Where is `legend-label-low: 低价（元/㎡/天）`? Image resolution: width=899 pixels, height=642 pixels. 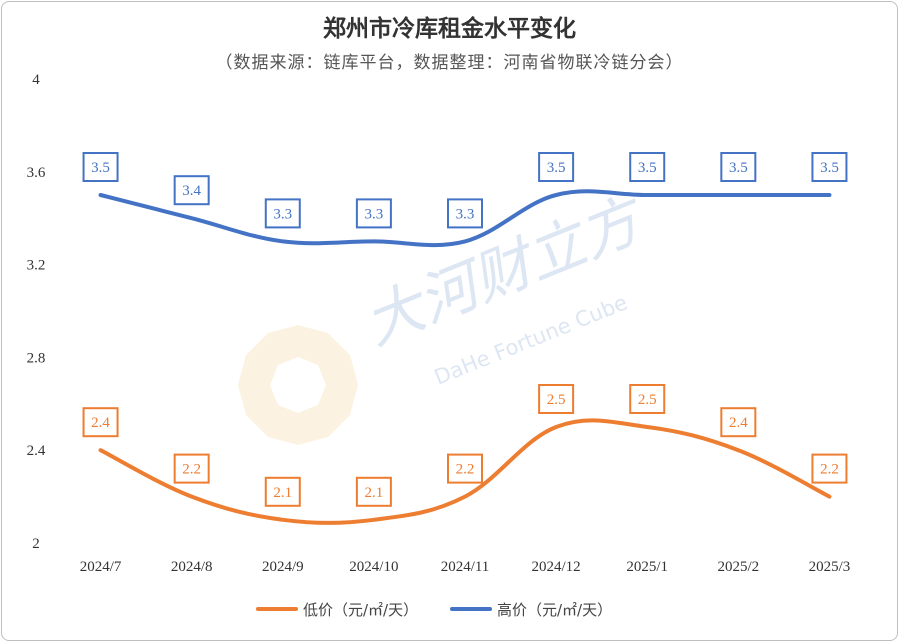 legend-label-low: 低价（元/㎡/天） is located at coordinates (360, 610).